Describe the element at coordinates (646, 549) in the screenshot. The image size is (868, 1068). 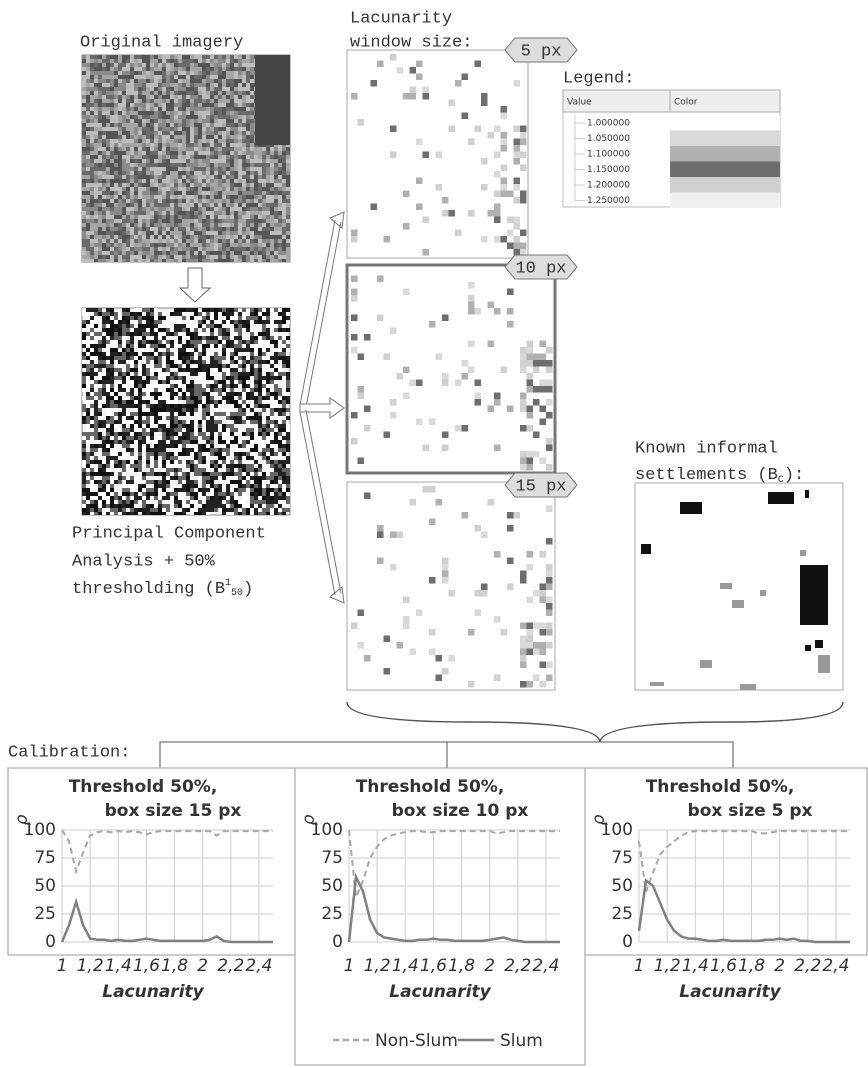
I see `settlement` at that location.